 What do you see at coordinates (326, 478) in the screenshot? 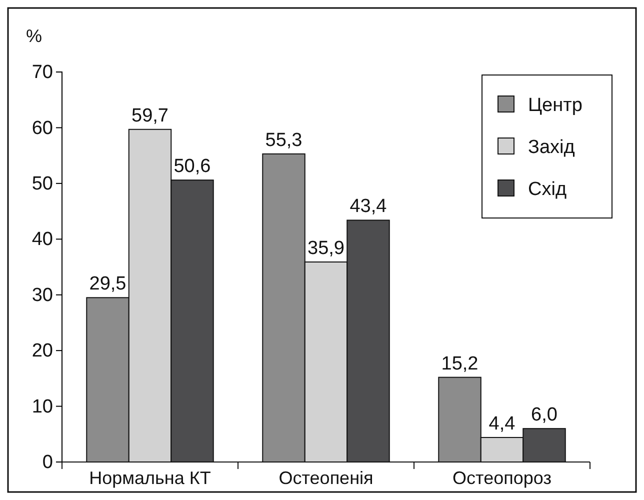
I see `x-tick-label: Остеопенія` at bounding box center [326, 478].